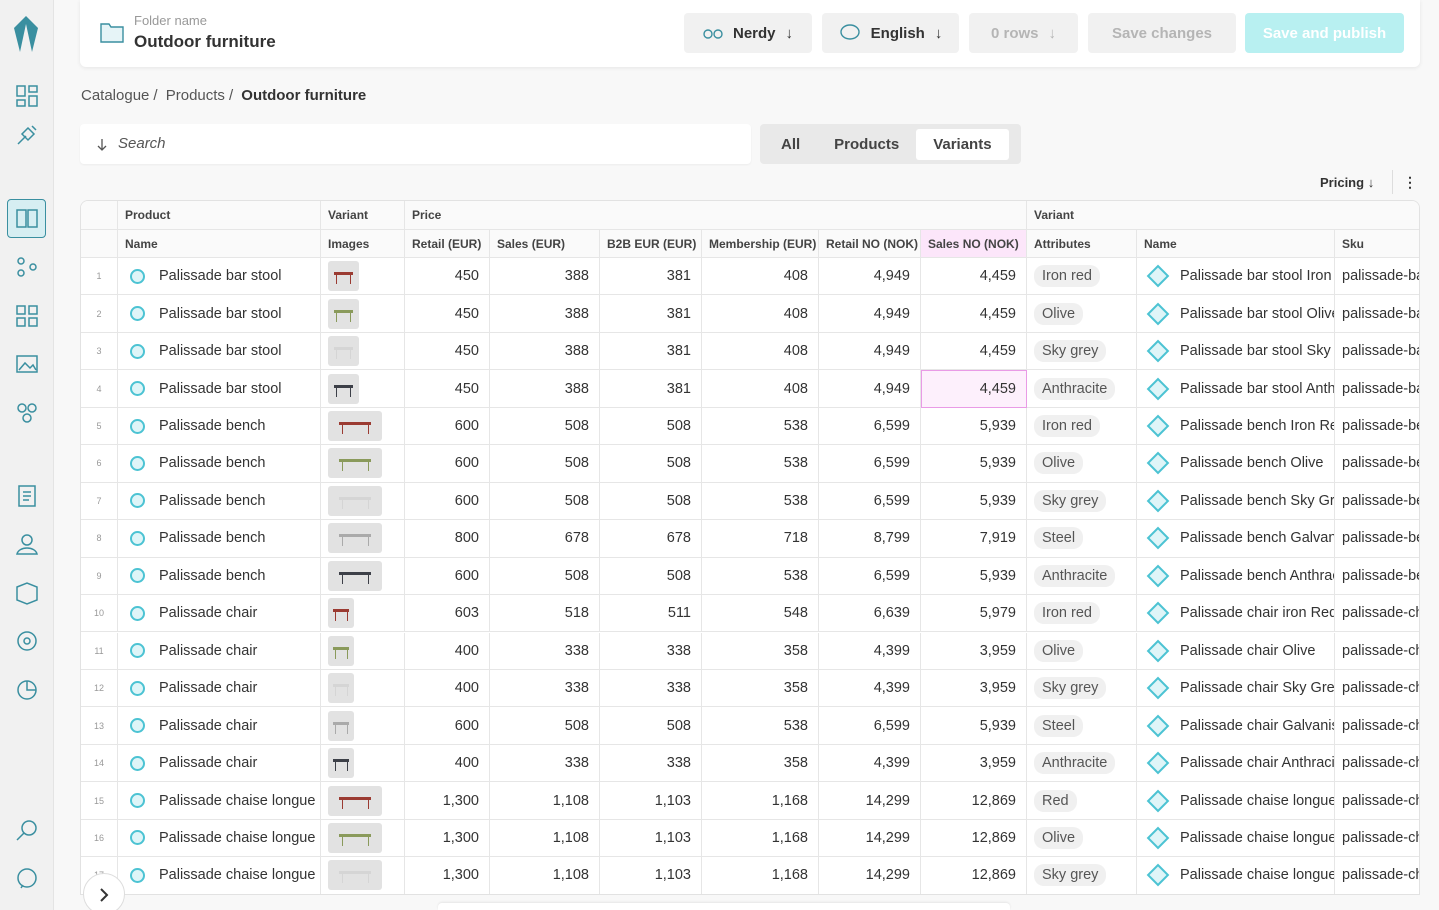 The image size is (1439, 910). I want to click on tab: All, so click(790, 144).